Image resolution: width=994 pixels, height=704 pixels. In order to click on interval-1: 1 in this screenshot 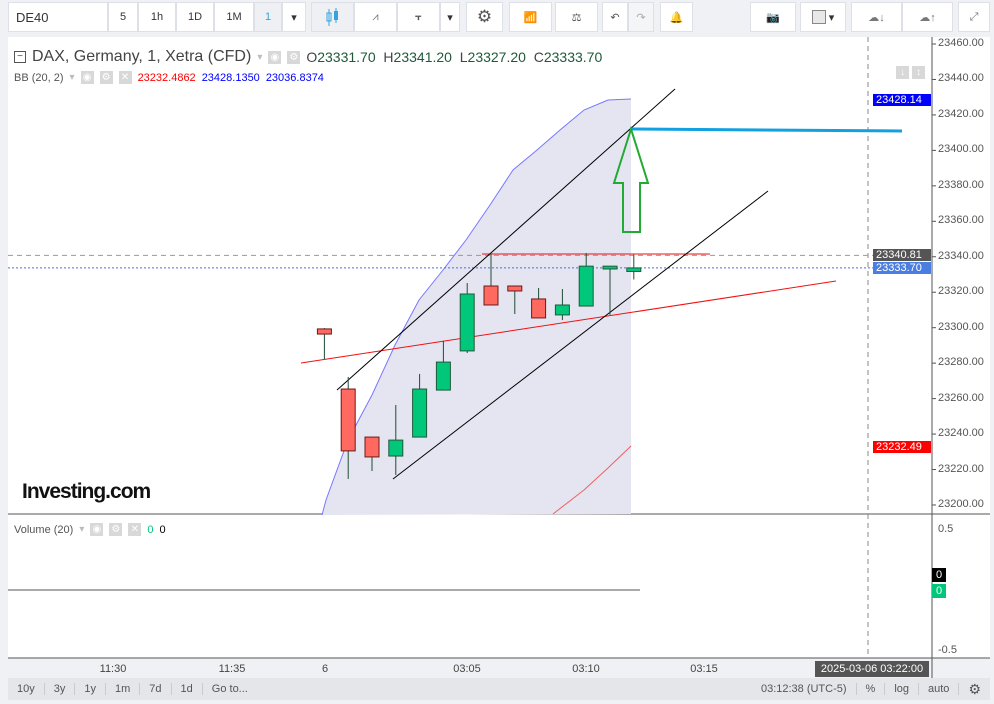, I will do `click(268, 17)`.